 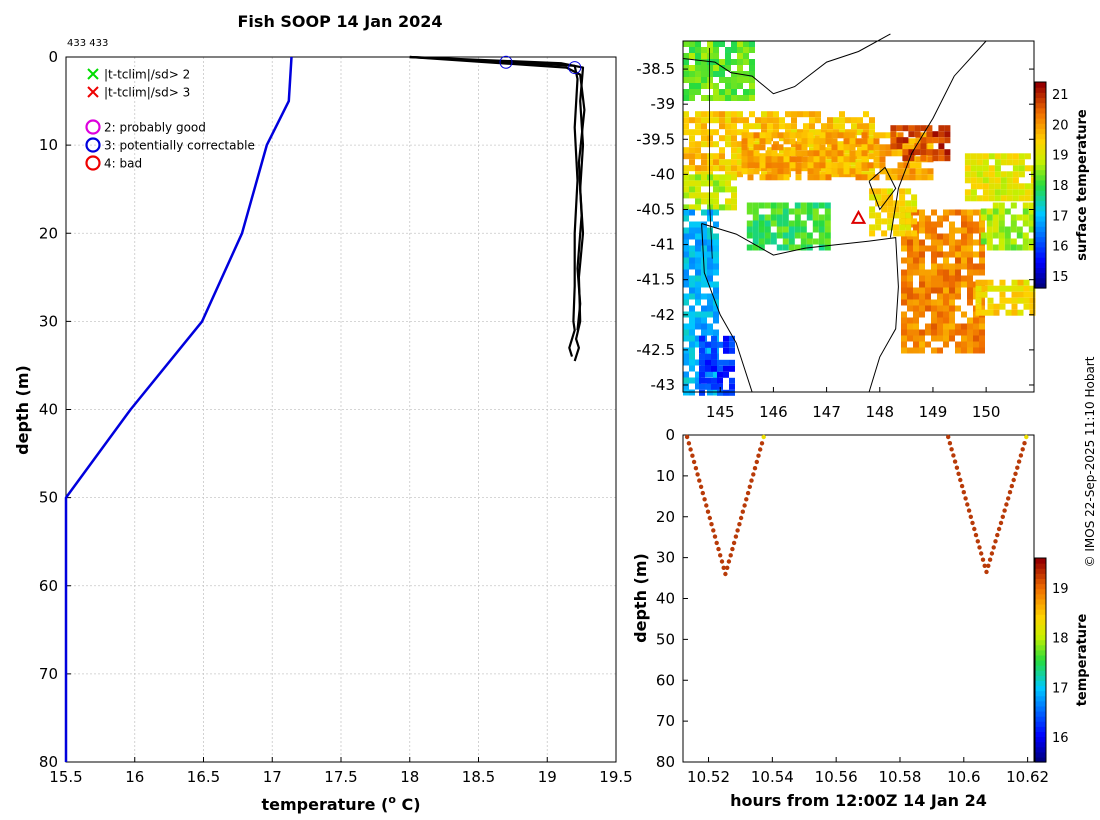 I want to click on x-tick-label: 18.5, so click(x=478, y=777).